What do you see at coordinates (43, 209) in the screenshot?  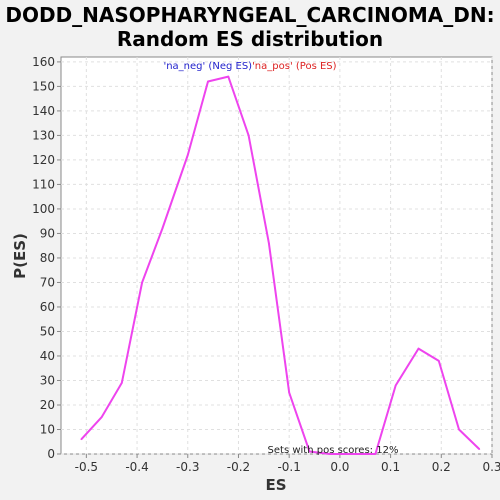 I see `y-tick-label: 100` at bounding box center [43, 209].